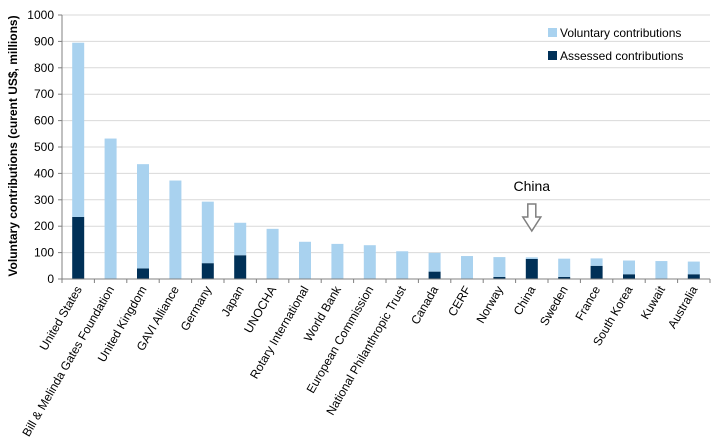 The height and width of the screenshot is (445, 720). Describe the element at coordinates (44, 94) in the screenshot. I see `y-tick-label: 700` at that location.